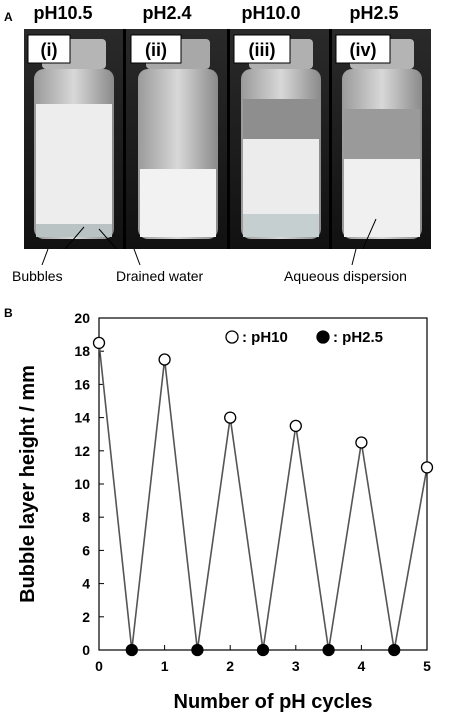 The height and width of the screenshot is (719, 451). Describe the element at coordinates (86, 550) in the screenshot. I see `y-tick-label: 6` at that location.